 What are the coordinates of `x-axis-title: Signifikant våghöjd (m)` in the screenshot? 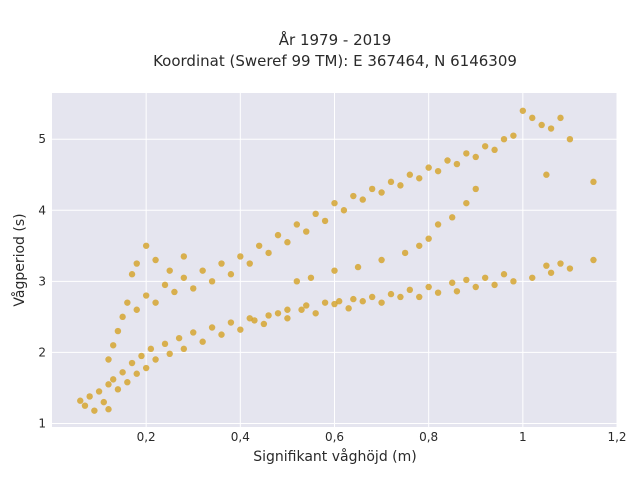 It's located at (334, 456).